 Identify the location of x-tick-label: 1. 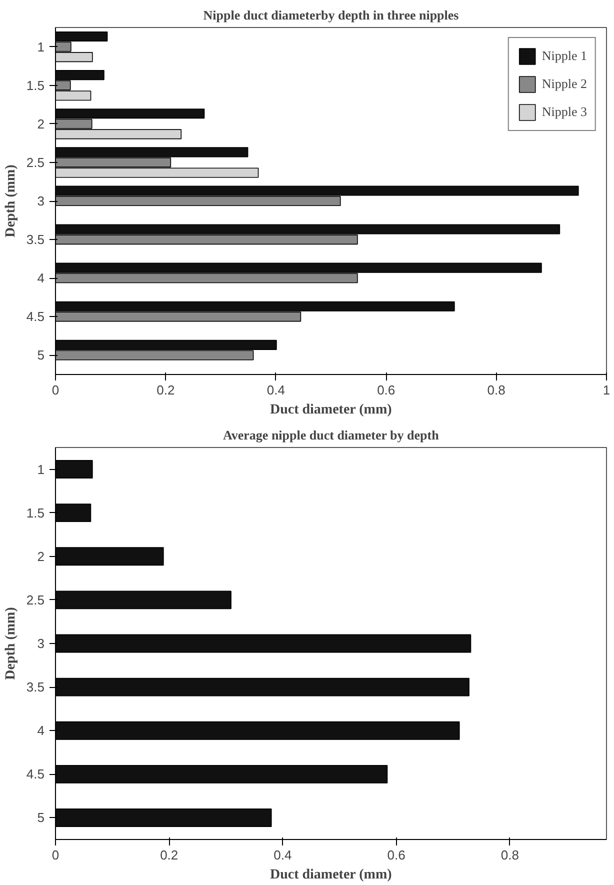
(606, 390).